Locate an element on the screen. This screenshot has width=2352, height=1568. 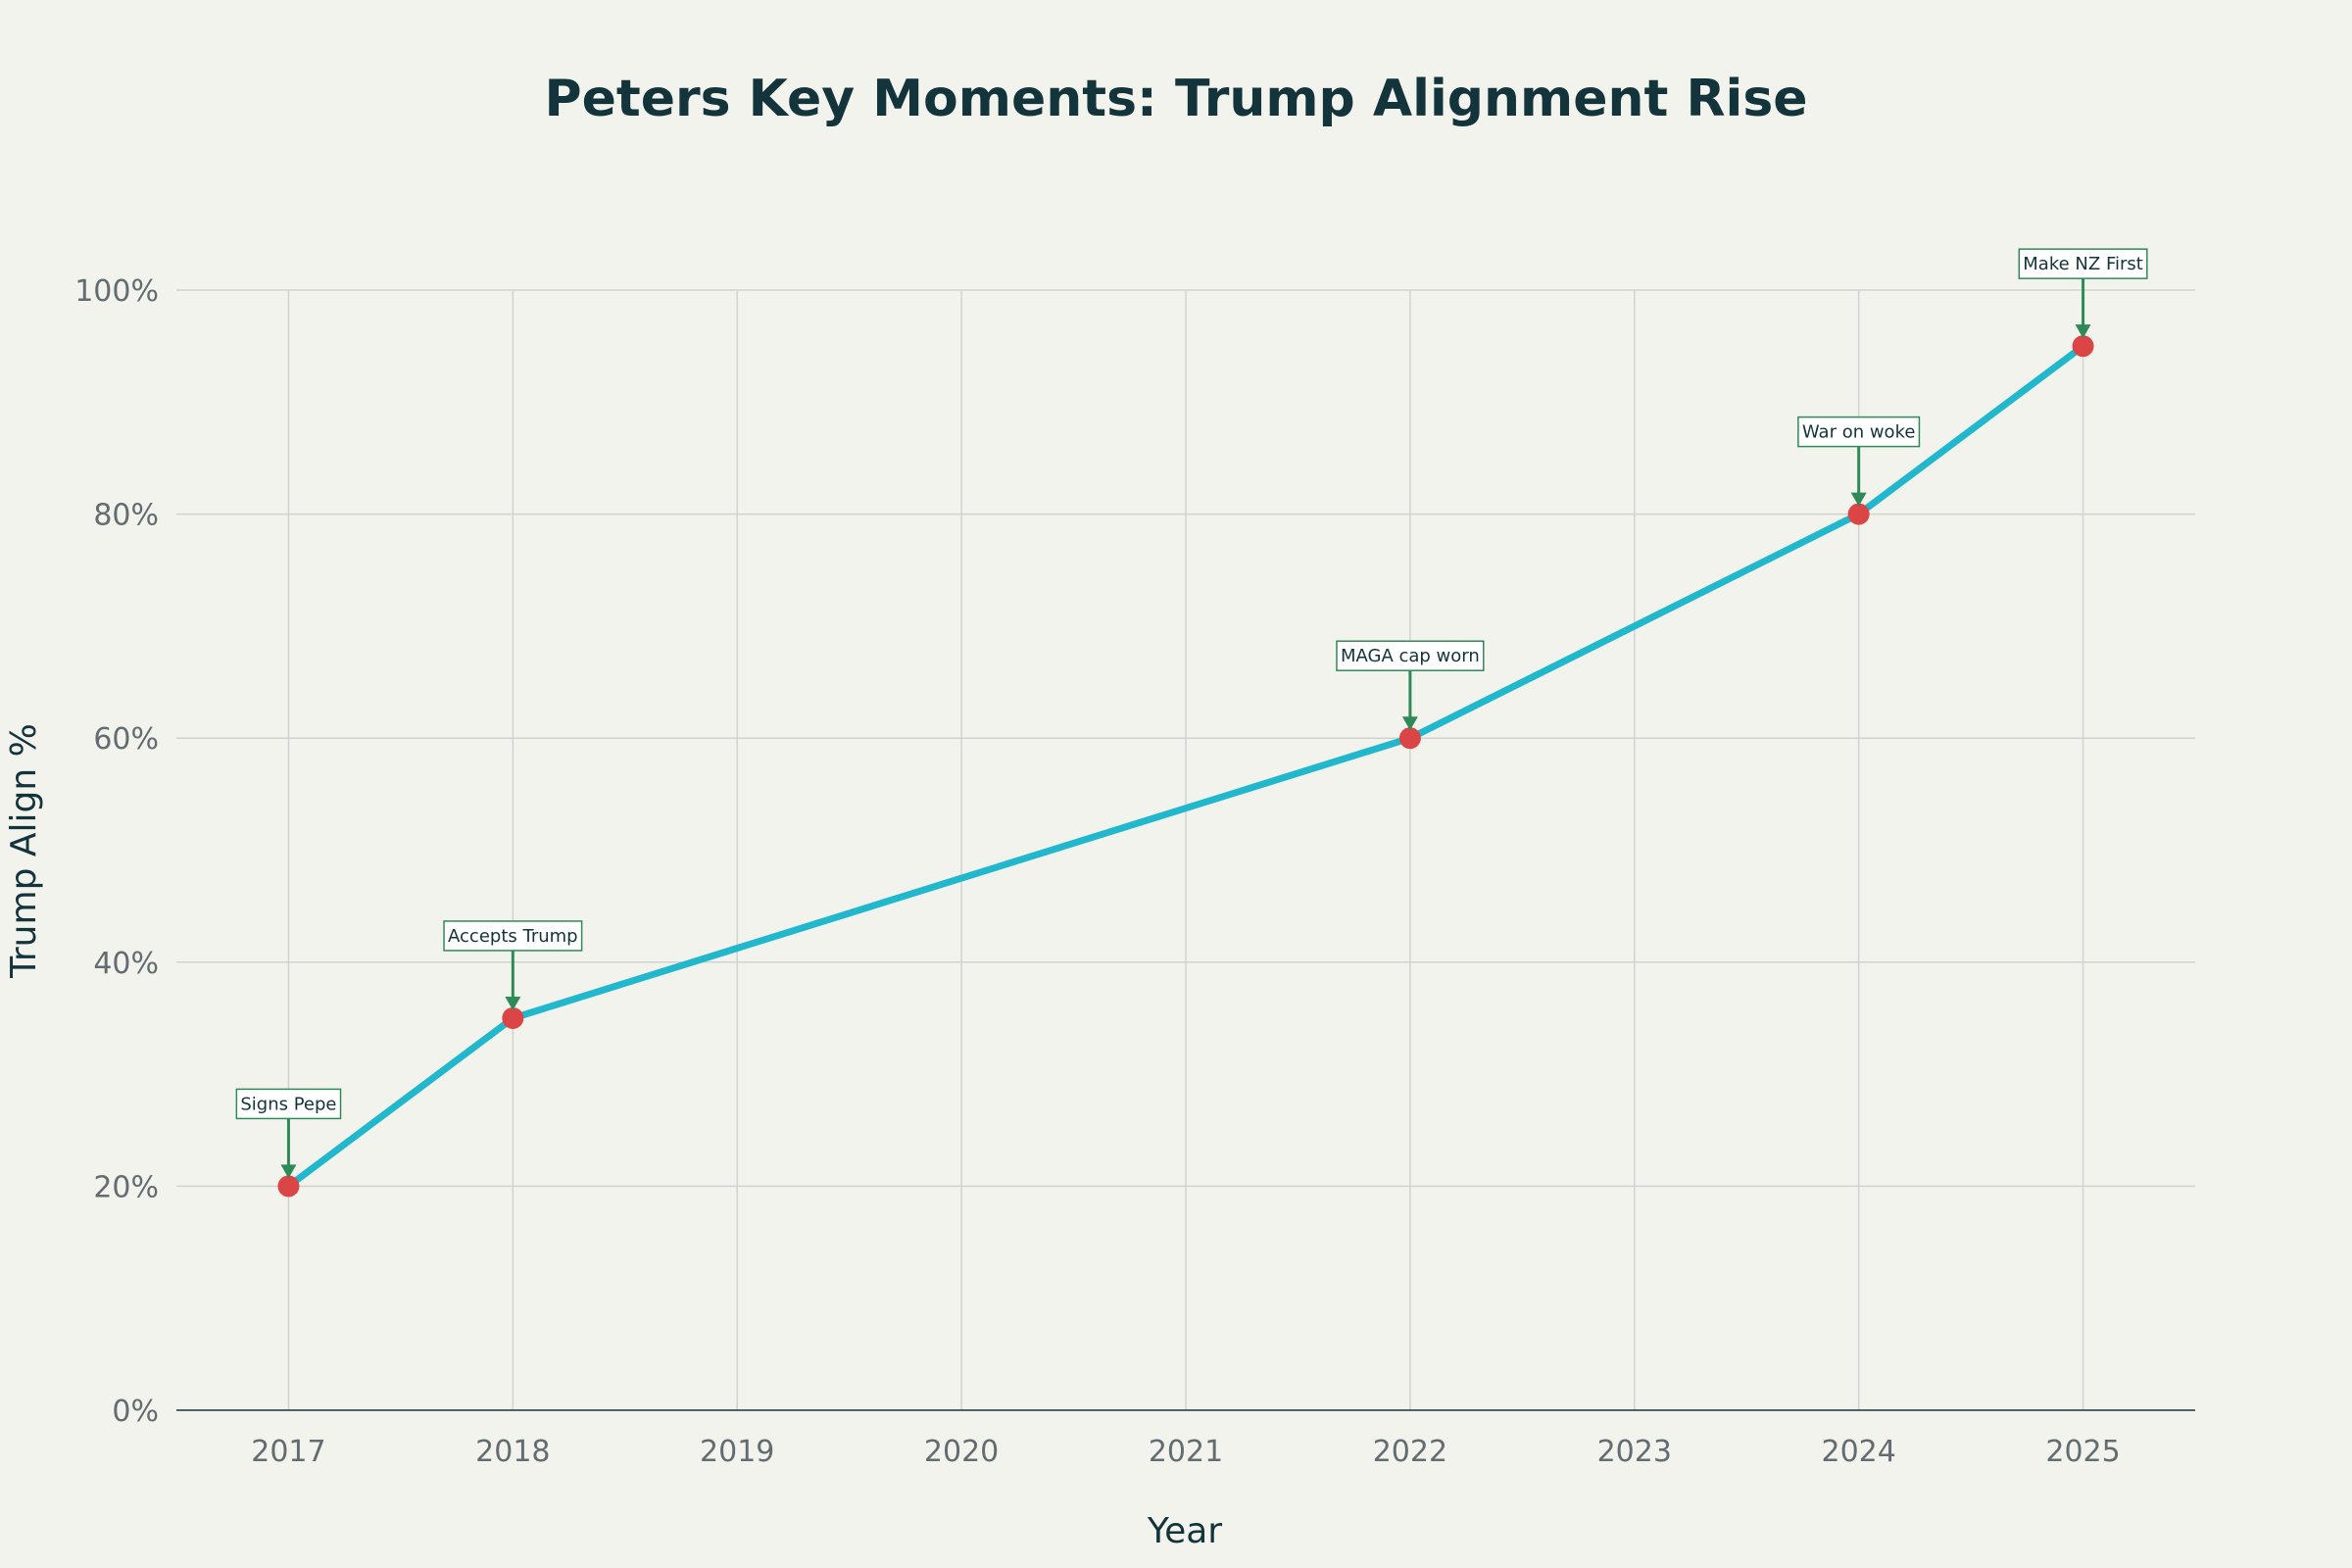
annotation-label: Signs Pepe is located at coordinates (288, 1104).